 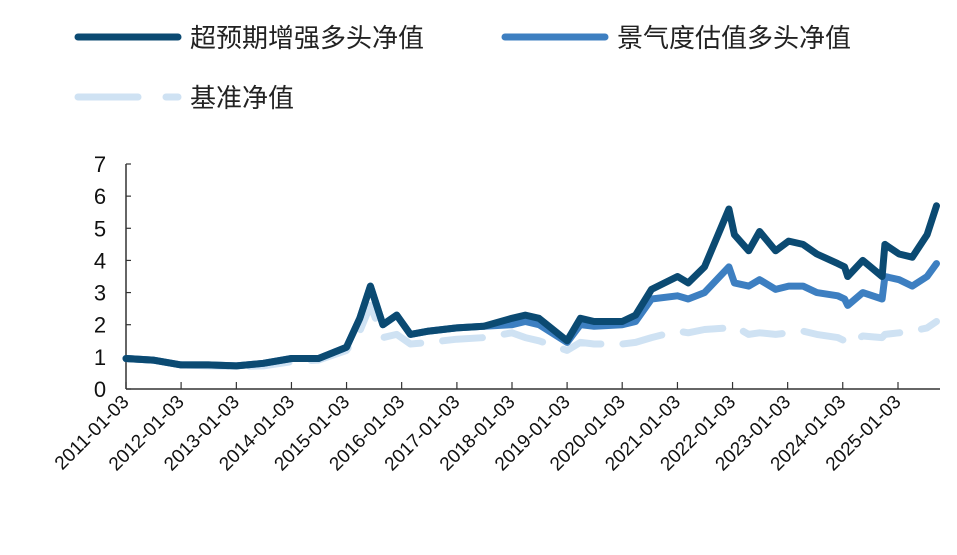 What do you see at coordinates (100, 389) in the screenshot?
I see `y-tick-label: 0` at bounding box center [100, 389].